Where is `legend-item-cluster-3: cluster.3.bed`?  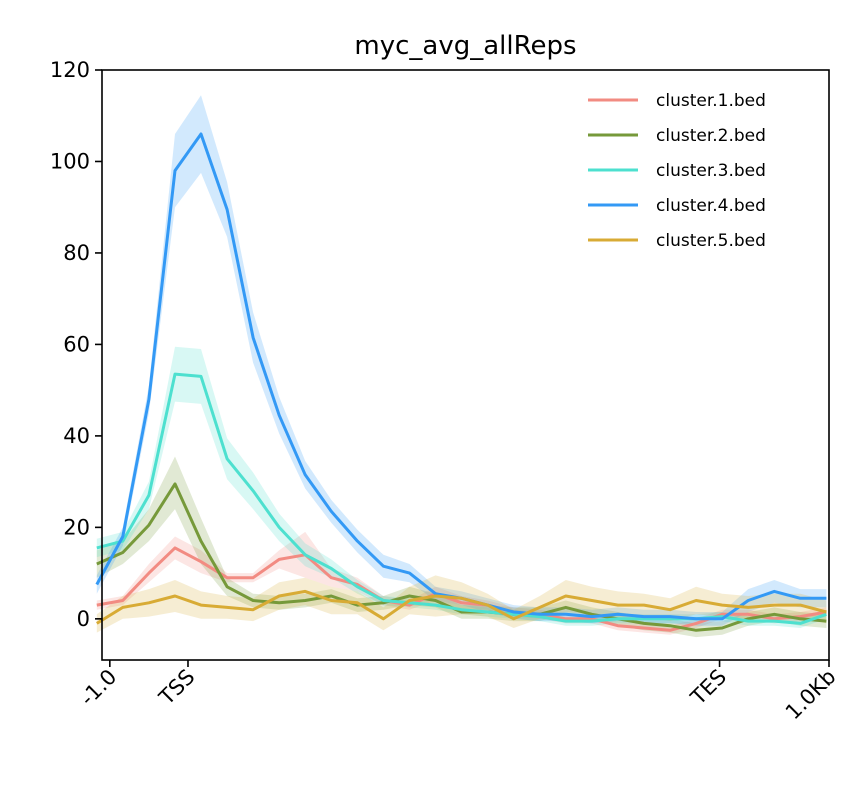
legend-item-cluster-3: cluster.3.bed is located at coordinates (677, 171).